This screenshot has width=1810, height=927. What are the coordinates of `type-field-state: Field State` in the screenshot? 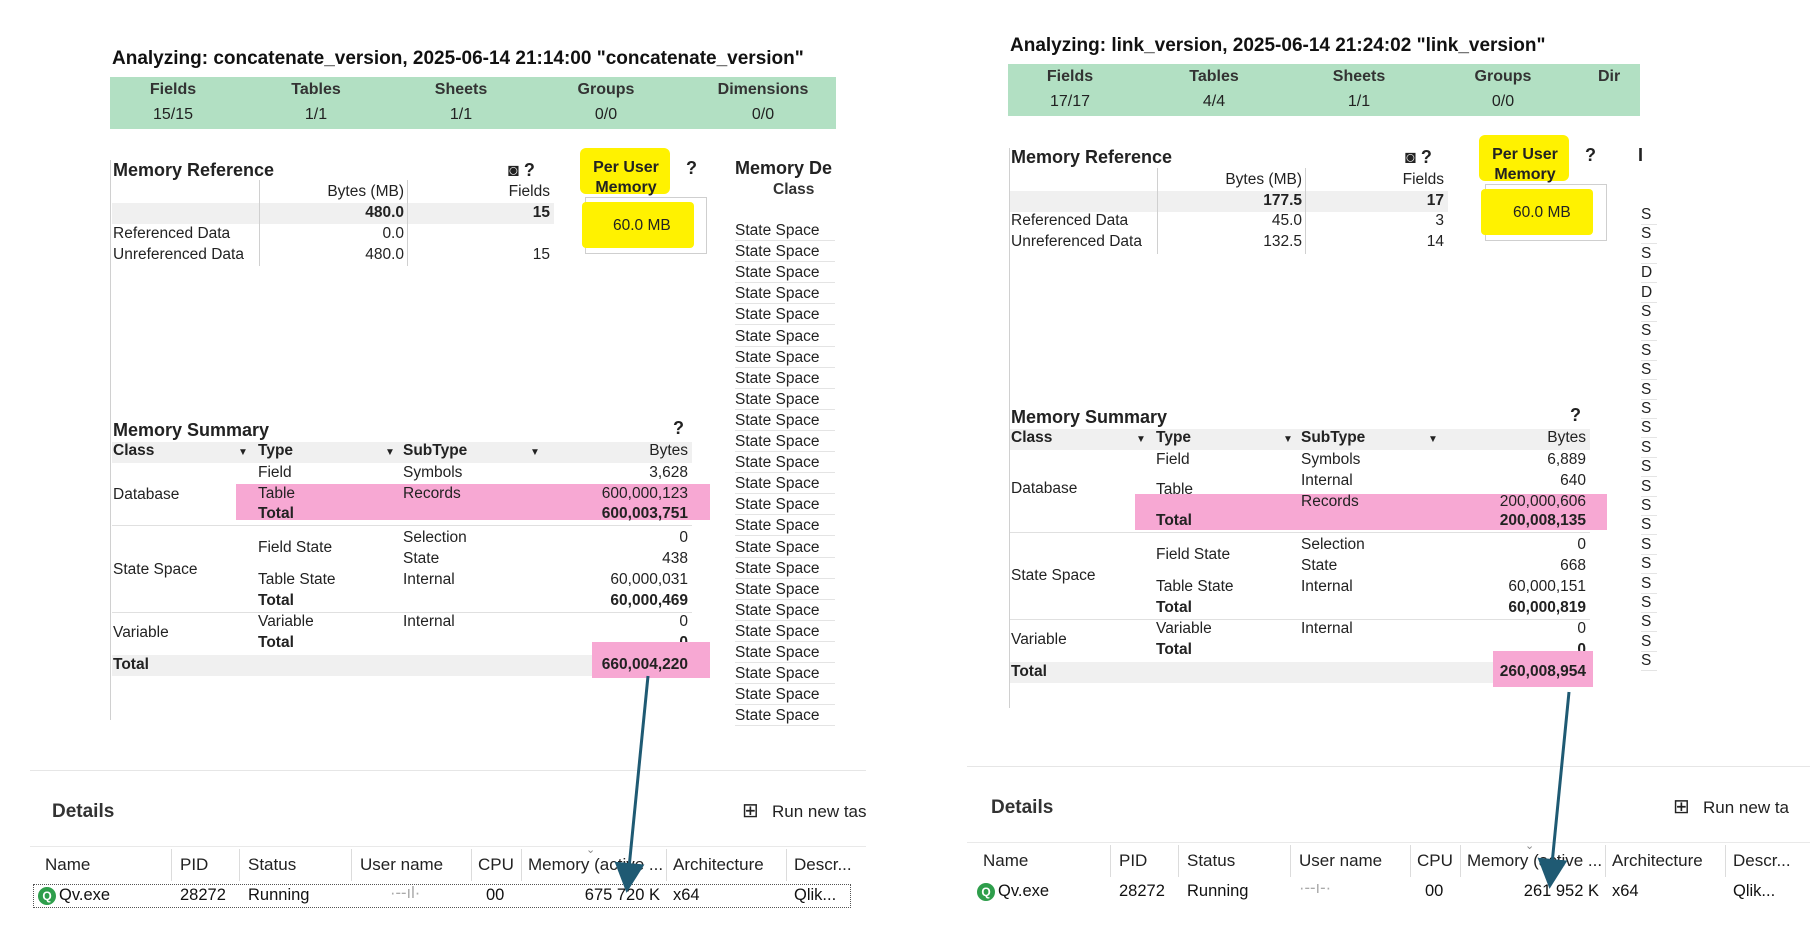 It's located at (1193, 554).